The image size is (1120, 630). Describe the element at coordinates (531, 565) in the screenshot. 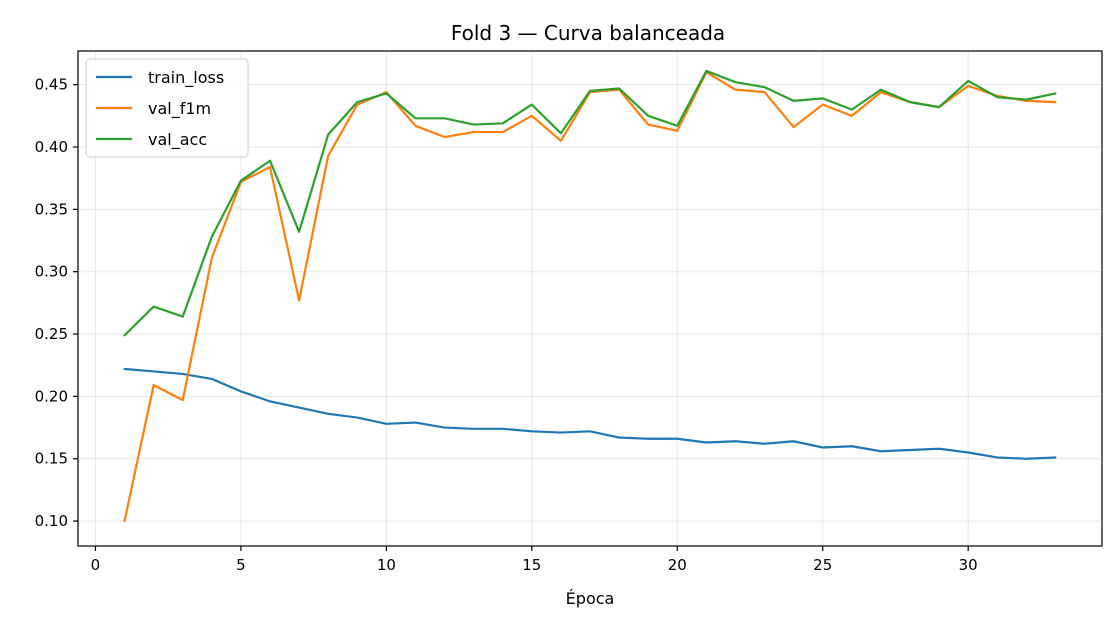

I see `x-tick-label: 15` at that location.